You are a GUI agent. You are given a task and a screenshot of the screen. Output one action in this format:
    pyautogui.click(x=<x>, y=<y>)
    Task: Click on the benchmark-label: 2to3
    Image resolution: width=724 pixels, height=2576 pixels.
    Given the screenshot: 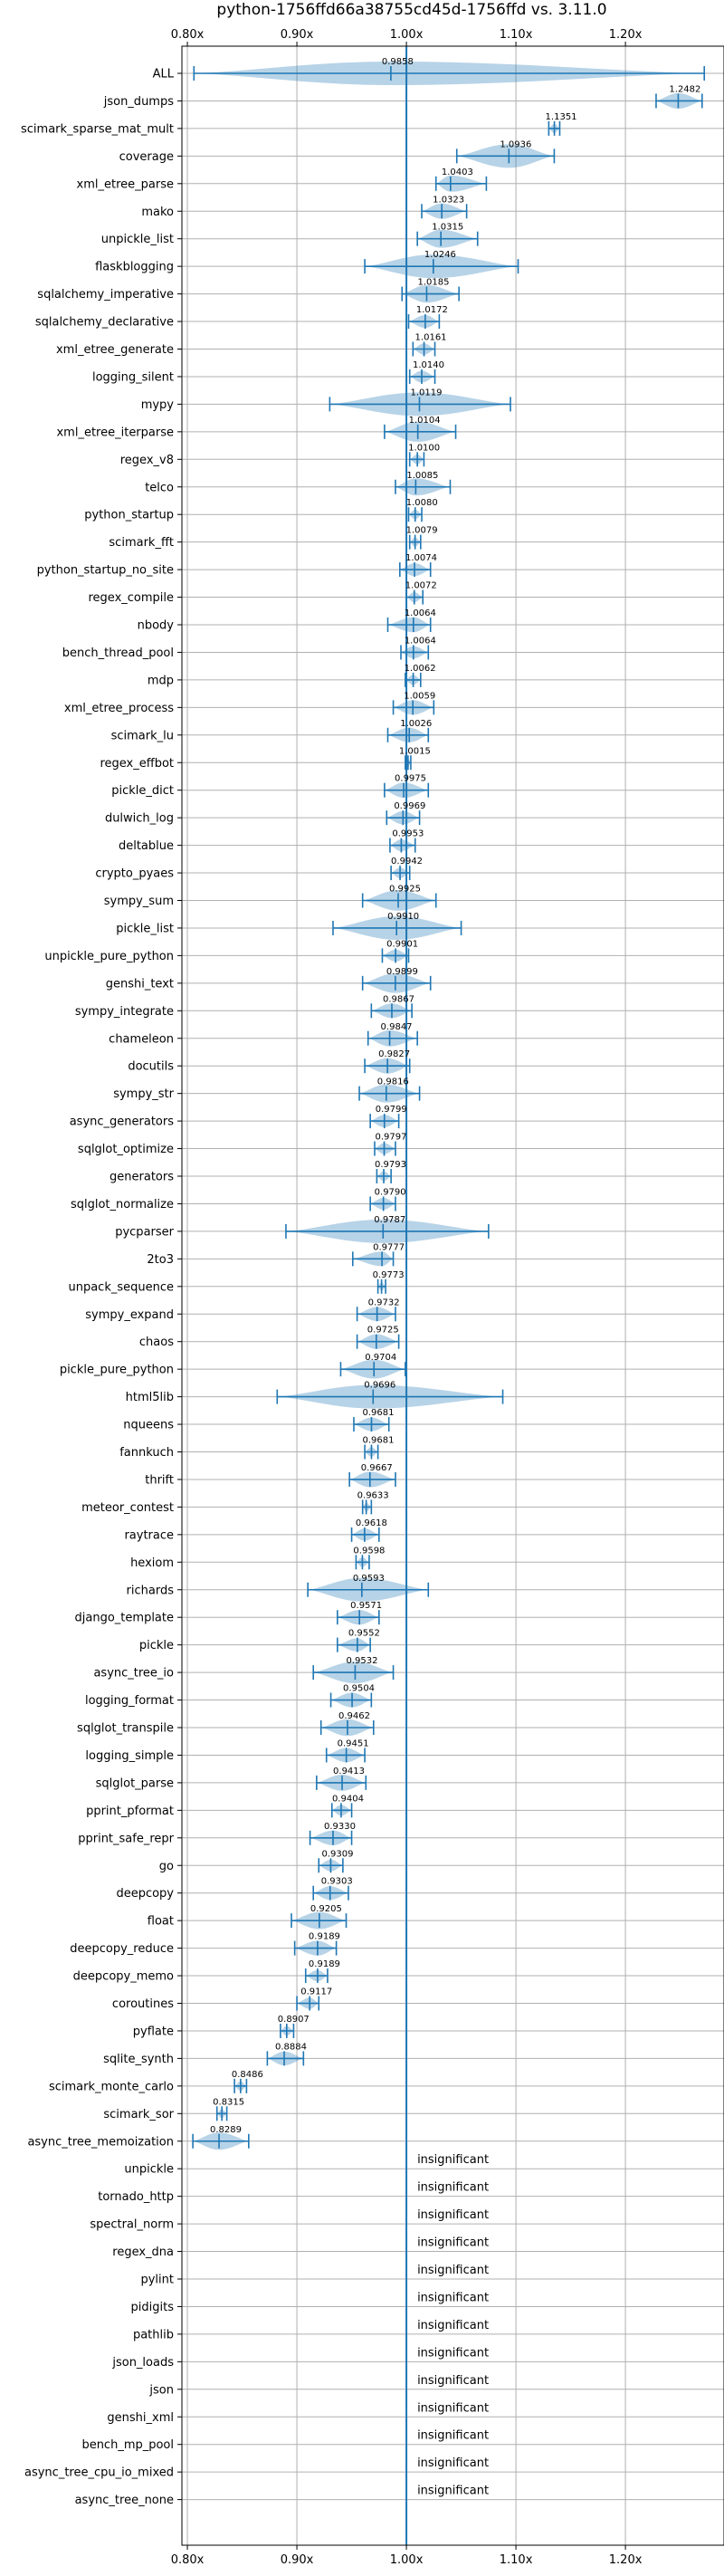 What is the action you would take?
    pyautogui.click(x=161, y=1260)
    